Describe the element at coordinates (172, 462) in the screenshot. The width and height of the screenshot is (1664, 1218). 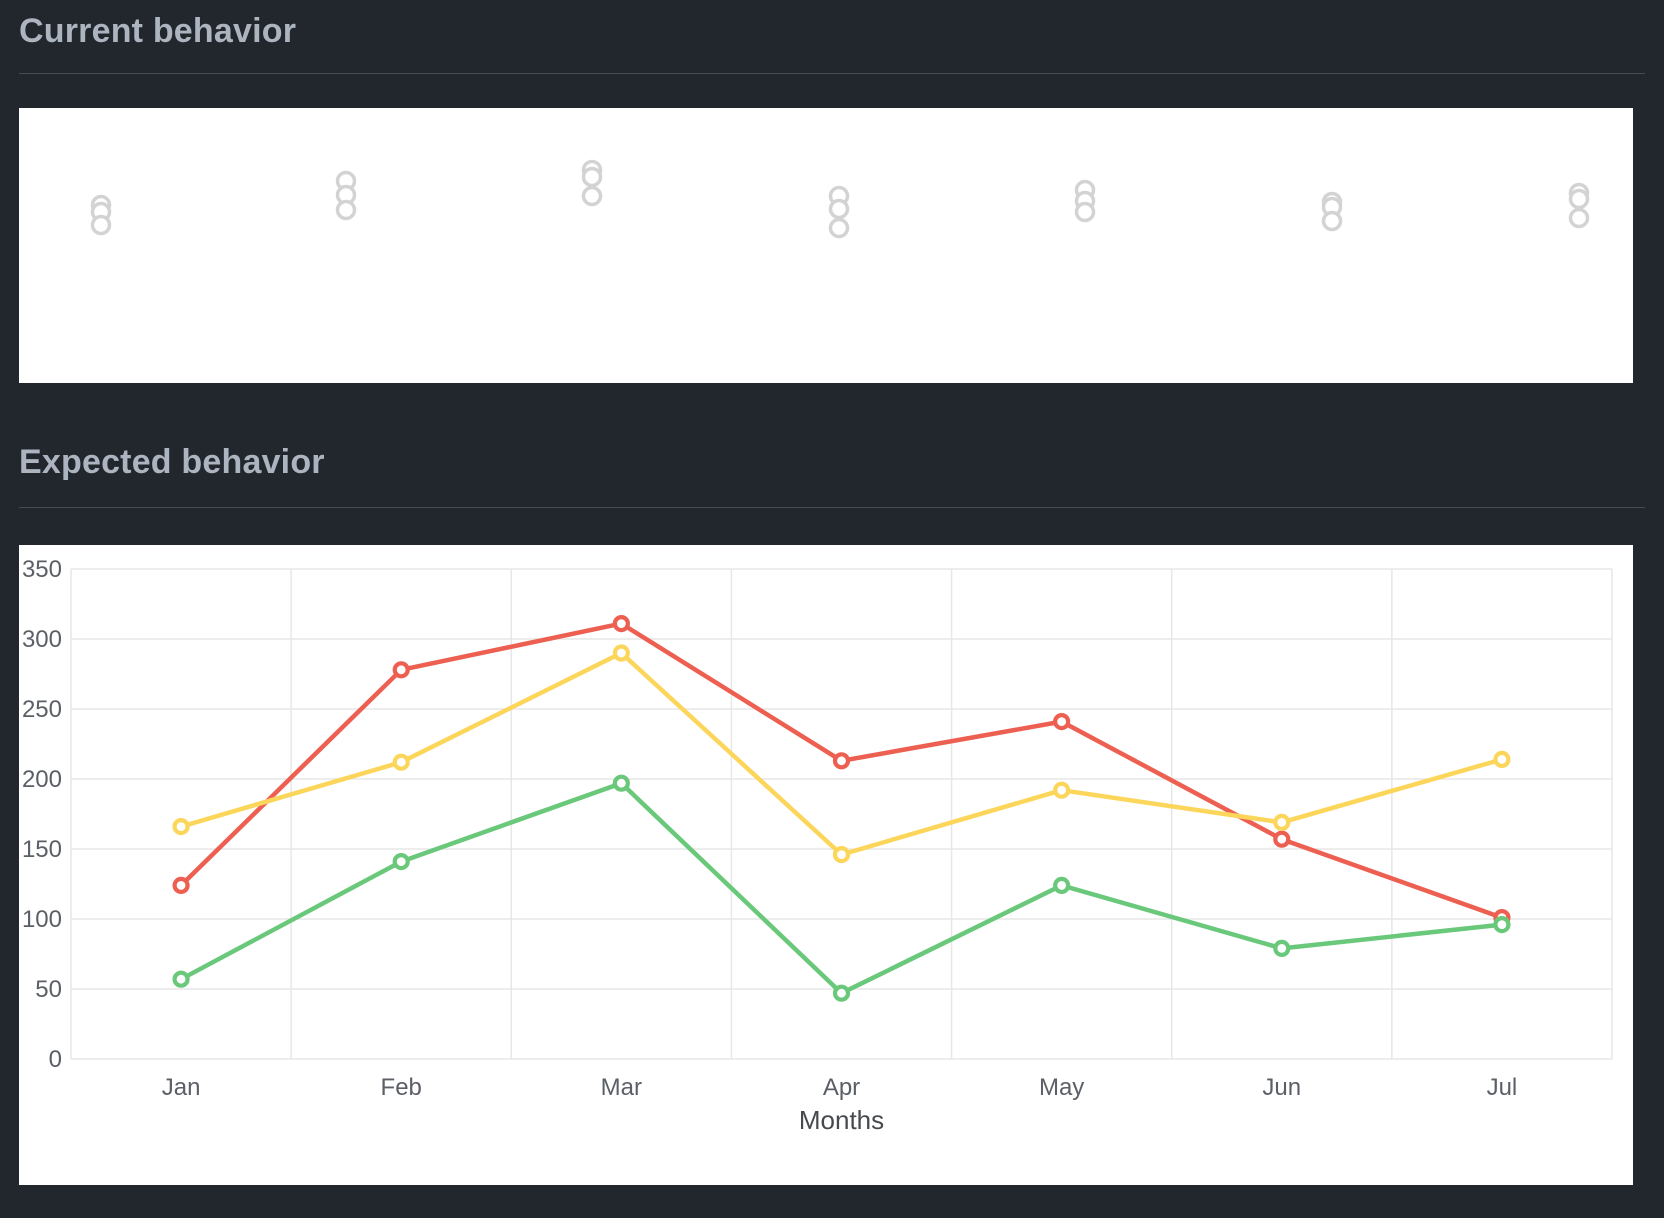
I see `section-title-expected-behavior: Expected behavior` at that location.